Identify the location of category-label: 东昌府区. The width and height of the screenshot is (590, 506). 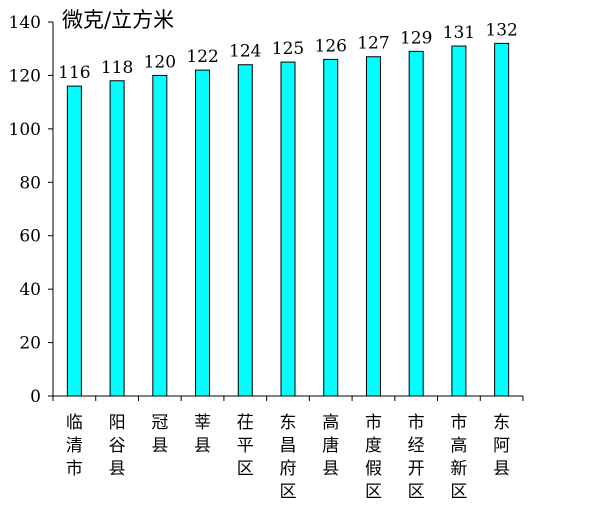
(288, 457).